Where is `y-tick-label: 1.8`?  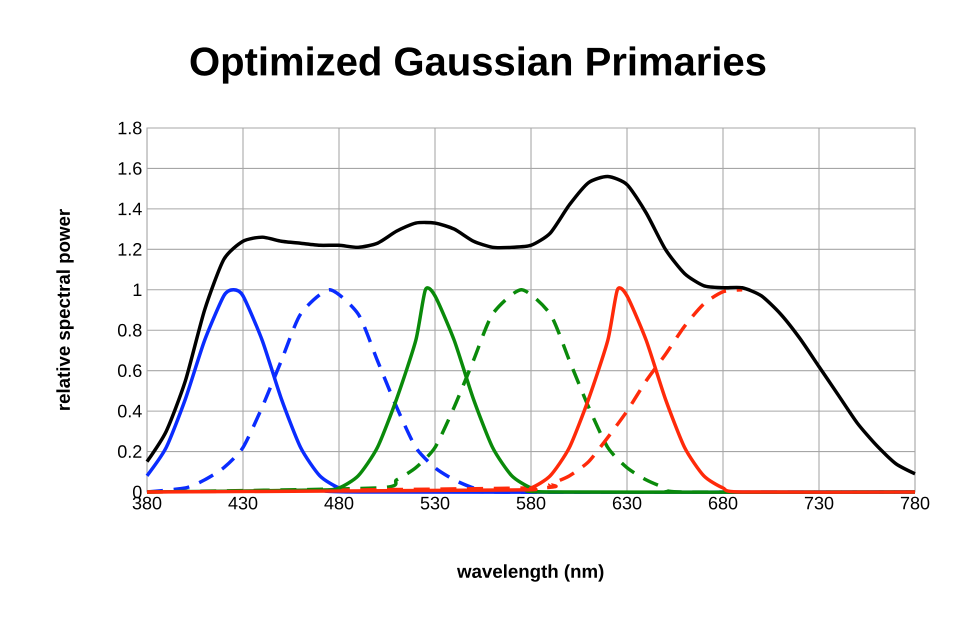
y-tick-label: 1.8 is located at coordinates (130, 128).